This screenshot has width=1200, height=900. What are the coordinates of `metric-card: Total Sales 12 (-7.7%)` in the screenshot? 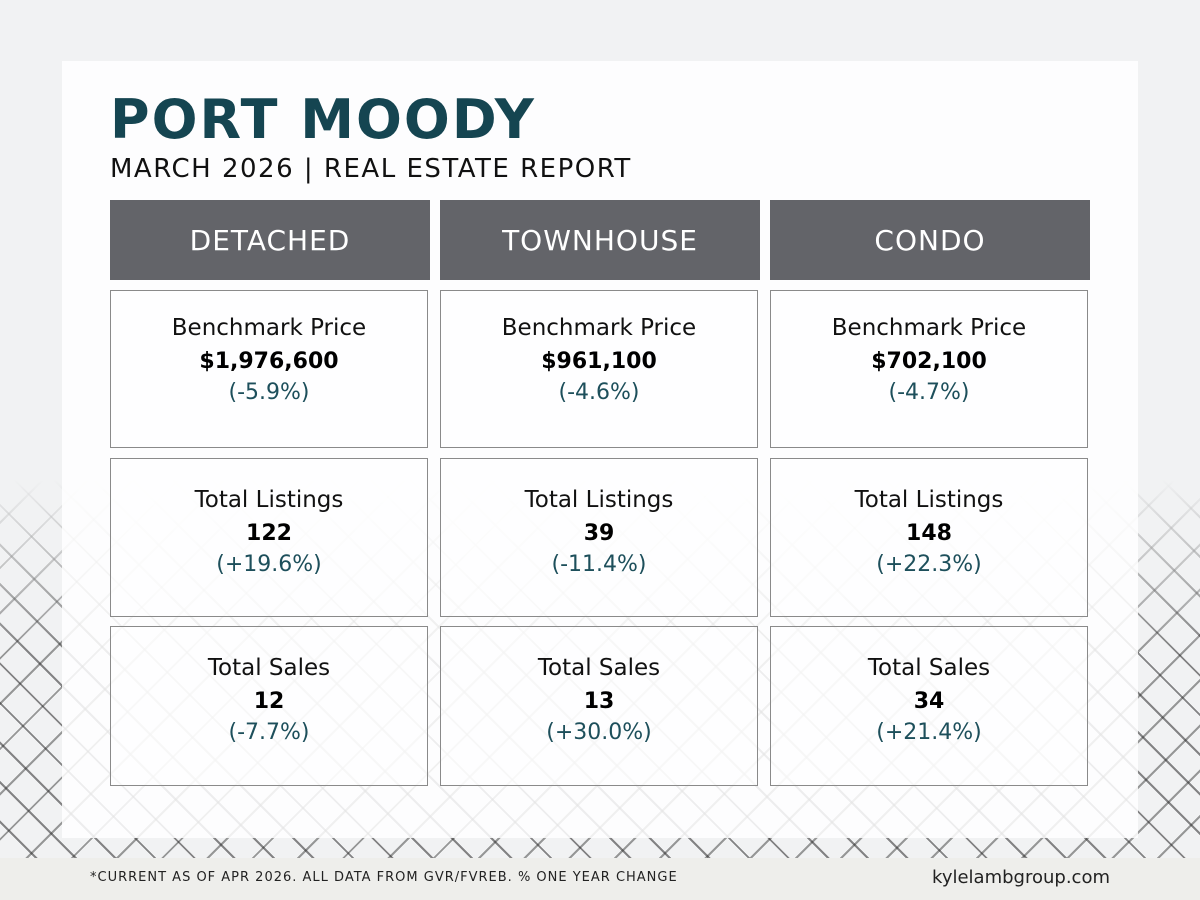 It's located at (269, 706).